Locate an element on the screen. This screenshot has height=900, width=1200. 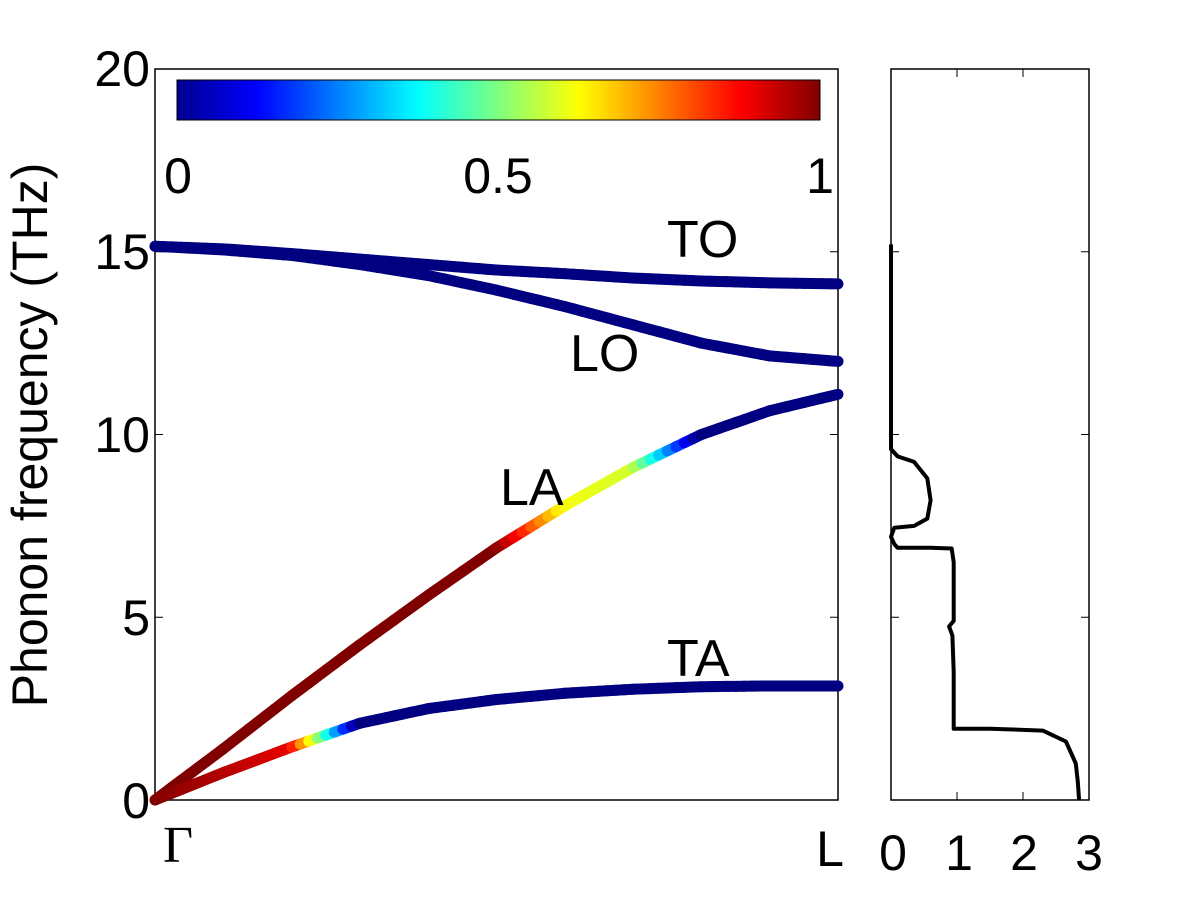
y-tick-label: 20 is located at coordinates (122, 69).